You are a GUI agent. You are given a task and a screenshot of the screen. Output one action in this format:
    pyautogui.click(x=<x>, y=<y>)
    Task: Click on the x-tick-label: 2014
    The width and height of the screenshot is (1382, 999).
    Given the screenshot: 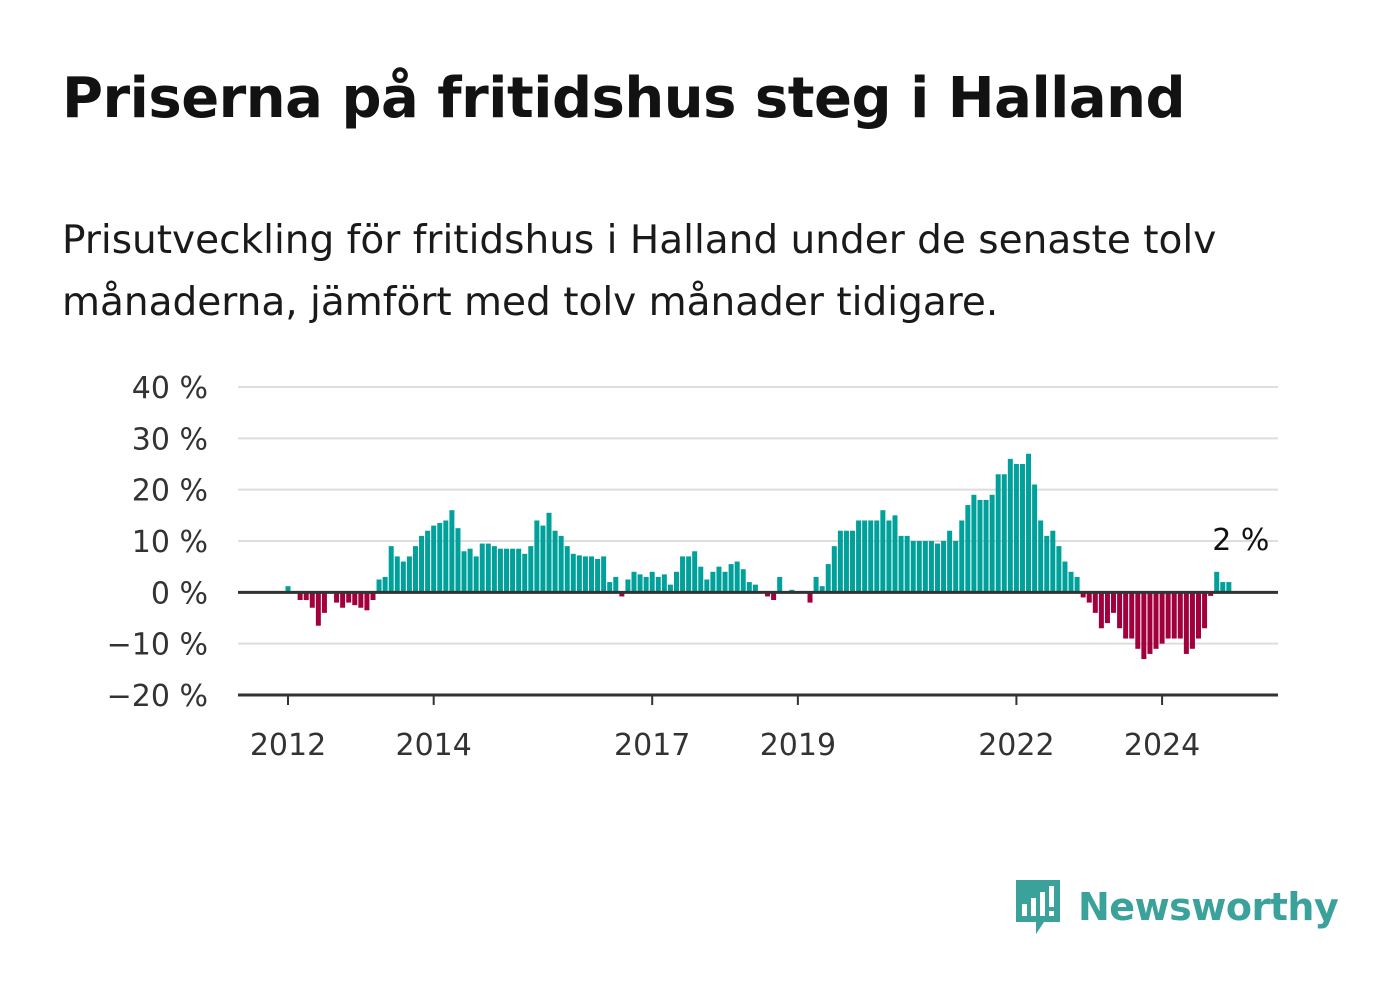 What is the action you would take?
    pyautogui.click(x=434, y=745)
    